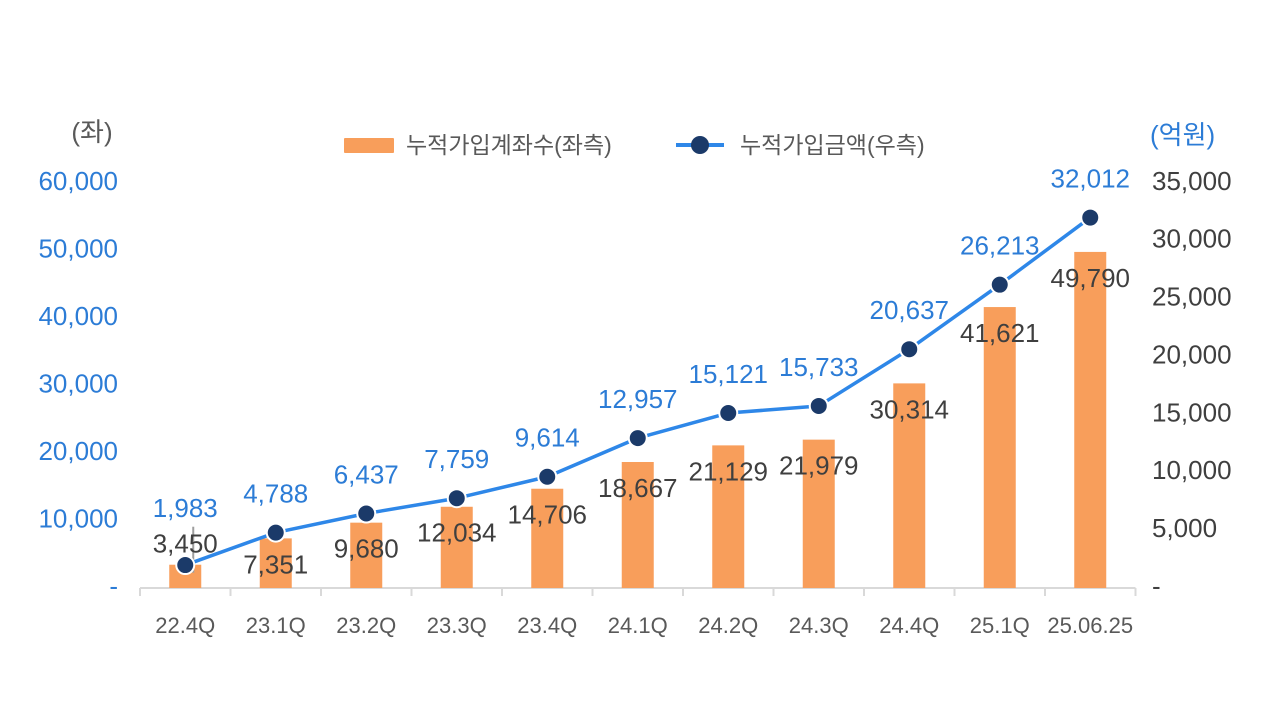  Describe the element at coordinates (185, 508) in the screenshot. I see `line-value-label: 1,983` at that location.